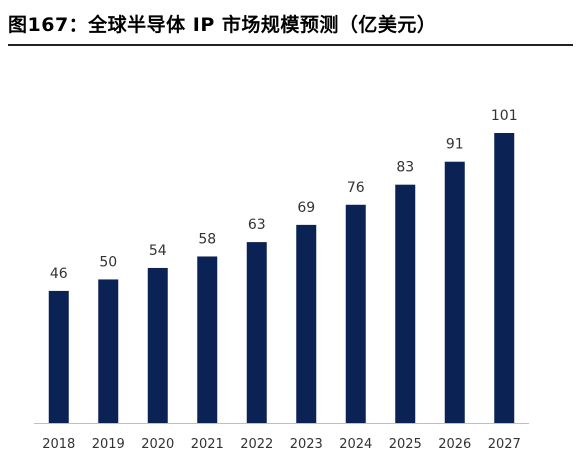 This screenshot has width=587, height=476. I want to click on bar-2021, so click(207, 339).